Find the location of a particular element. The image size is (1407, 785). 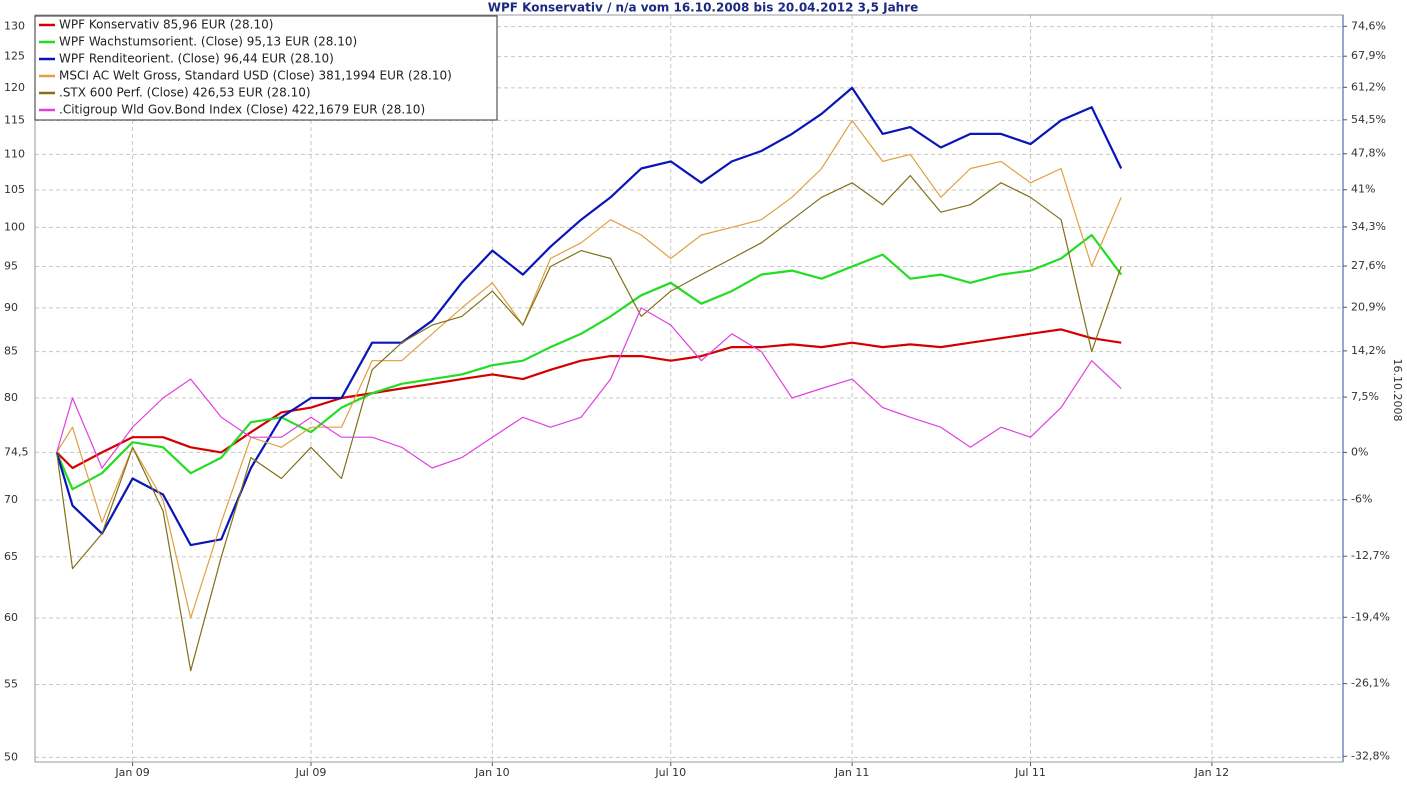

y-tick-label: 110 is located at coordinates (14, 153).